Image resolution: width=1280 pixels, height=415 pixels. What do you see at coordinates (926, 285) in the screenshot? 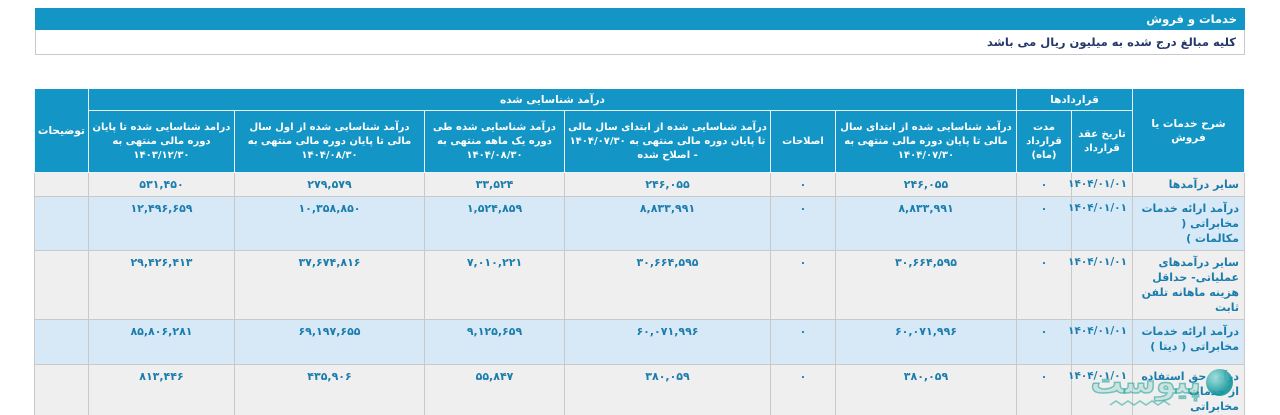
I see `cell-rev-fy-to-0730: ۳۰,۶۶۴,۵۹۵` at bounding box center [926, 285].